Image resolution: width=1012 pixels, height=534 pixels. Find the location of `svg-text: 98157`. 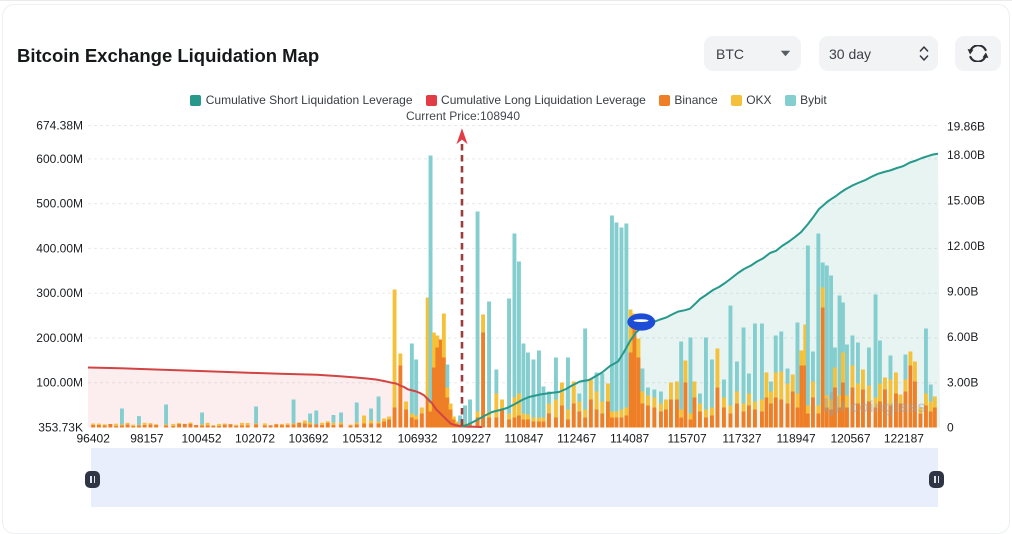

svg-text: 98157 is located at coordinates (147, 439).